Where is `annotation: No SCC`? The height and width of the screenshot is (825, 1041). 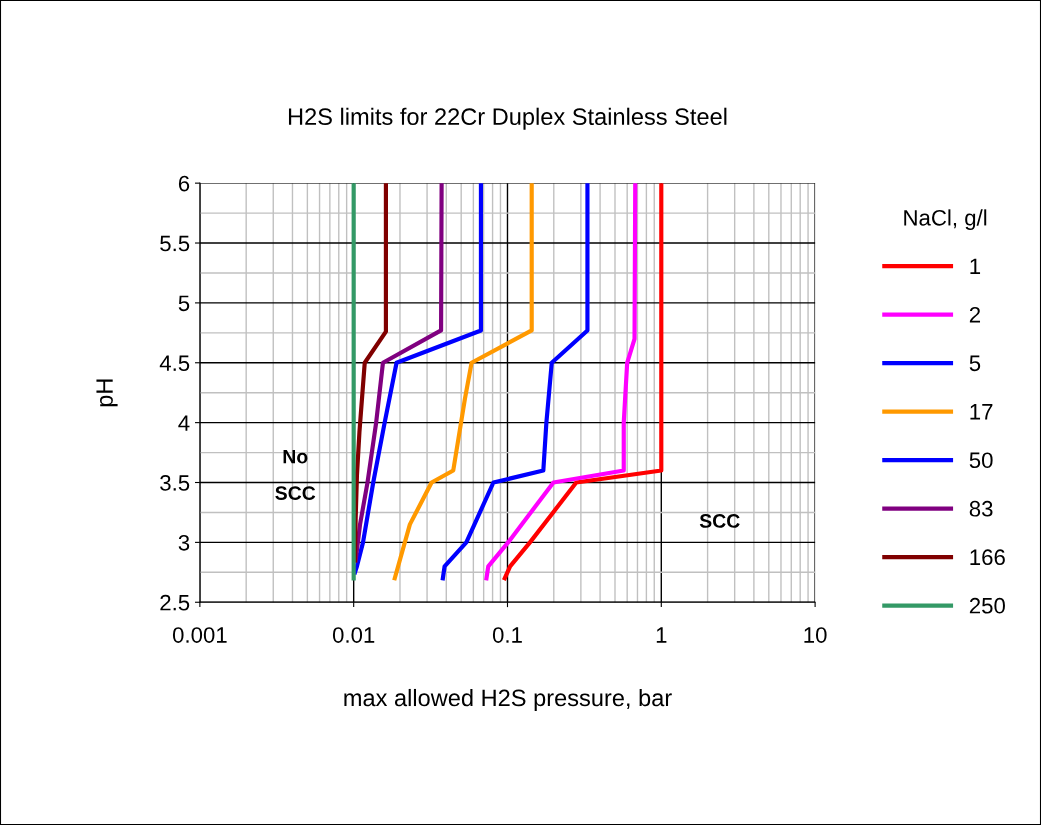
annotation: No SCC is located at coordinates (295, 474).